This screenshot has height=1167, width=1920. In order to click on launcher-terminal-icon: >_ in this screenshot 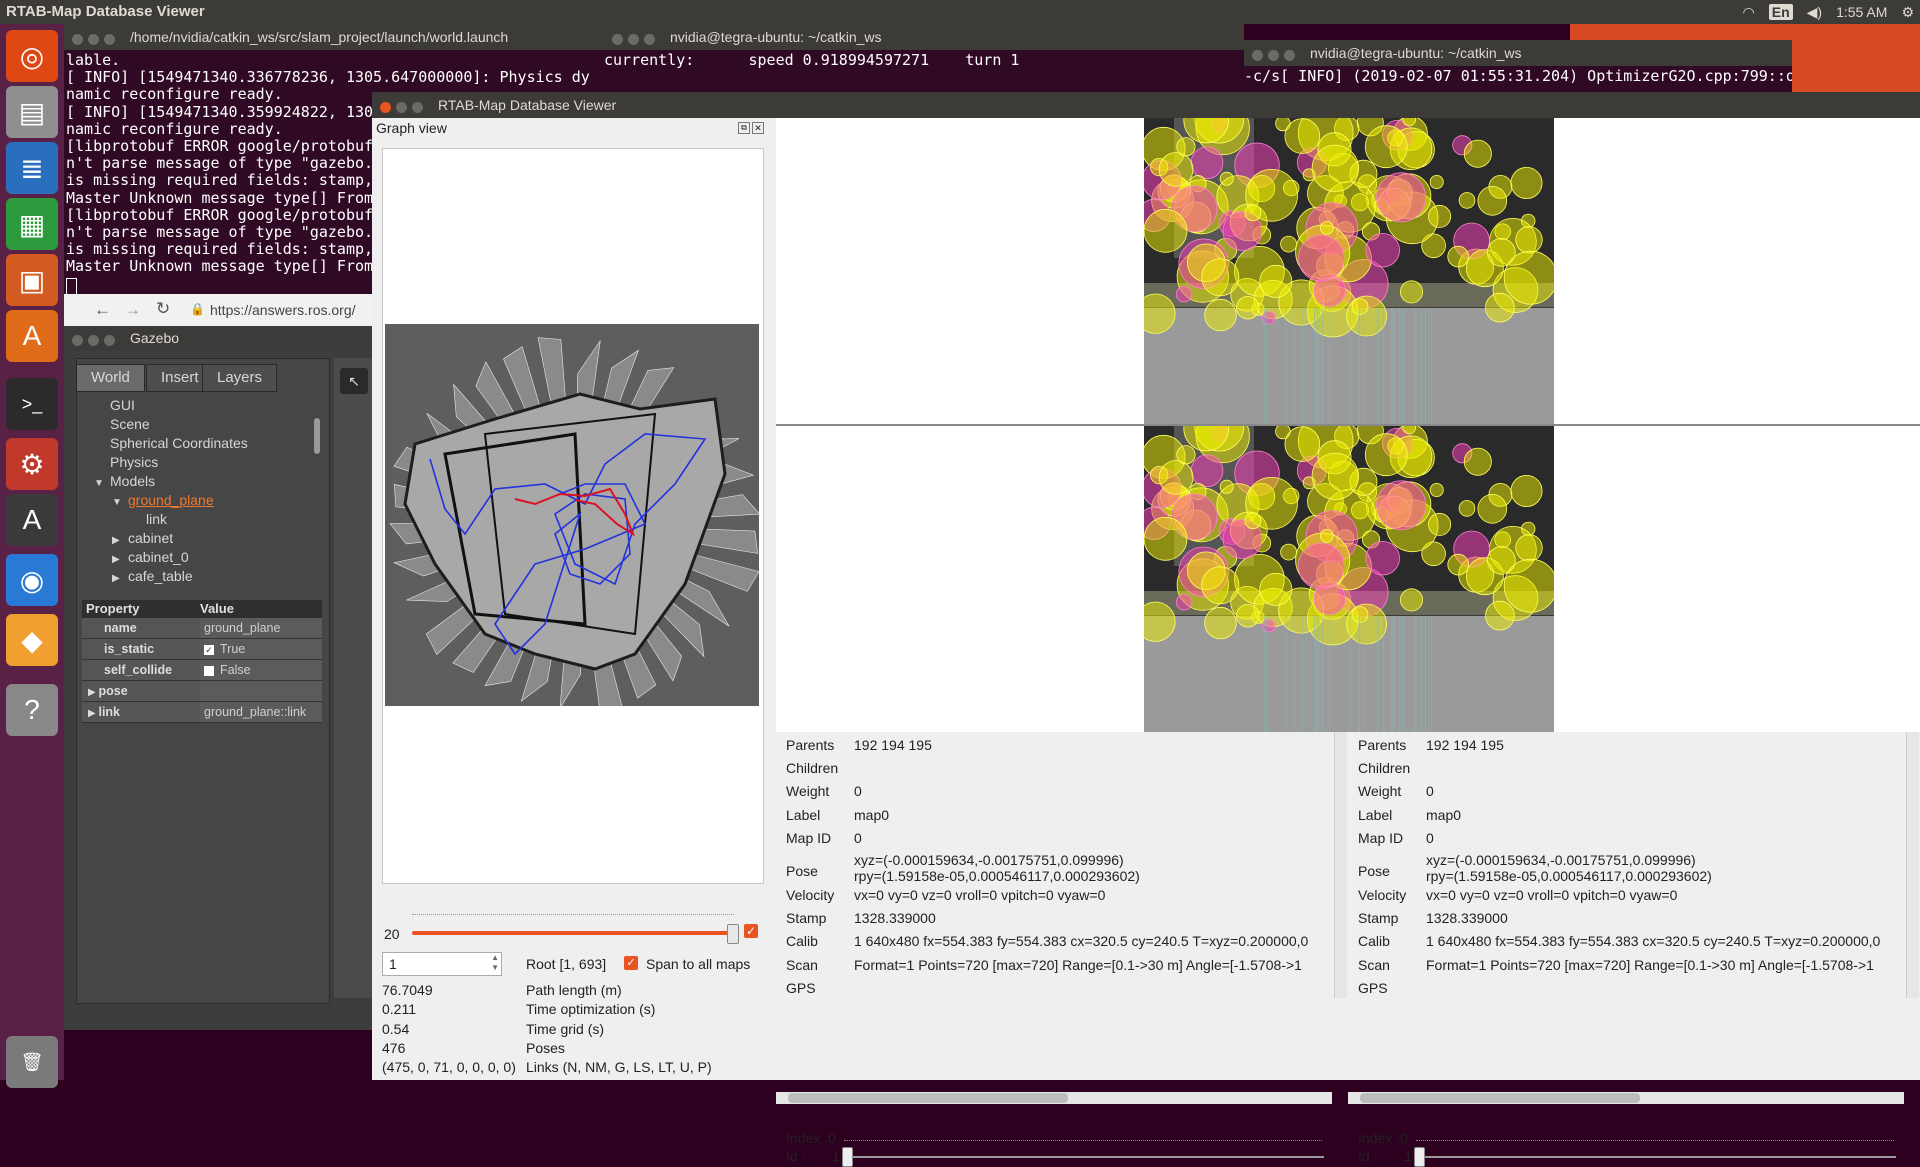, I will do `click(32, 404)`.